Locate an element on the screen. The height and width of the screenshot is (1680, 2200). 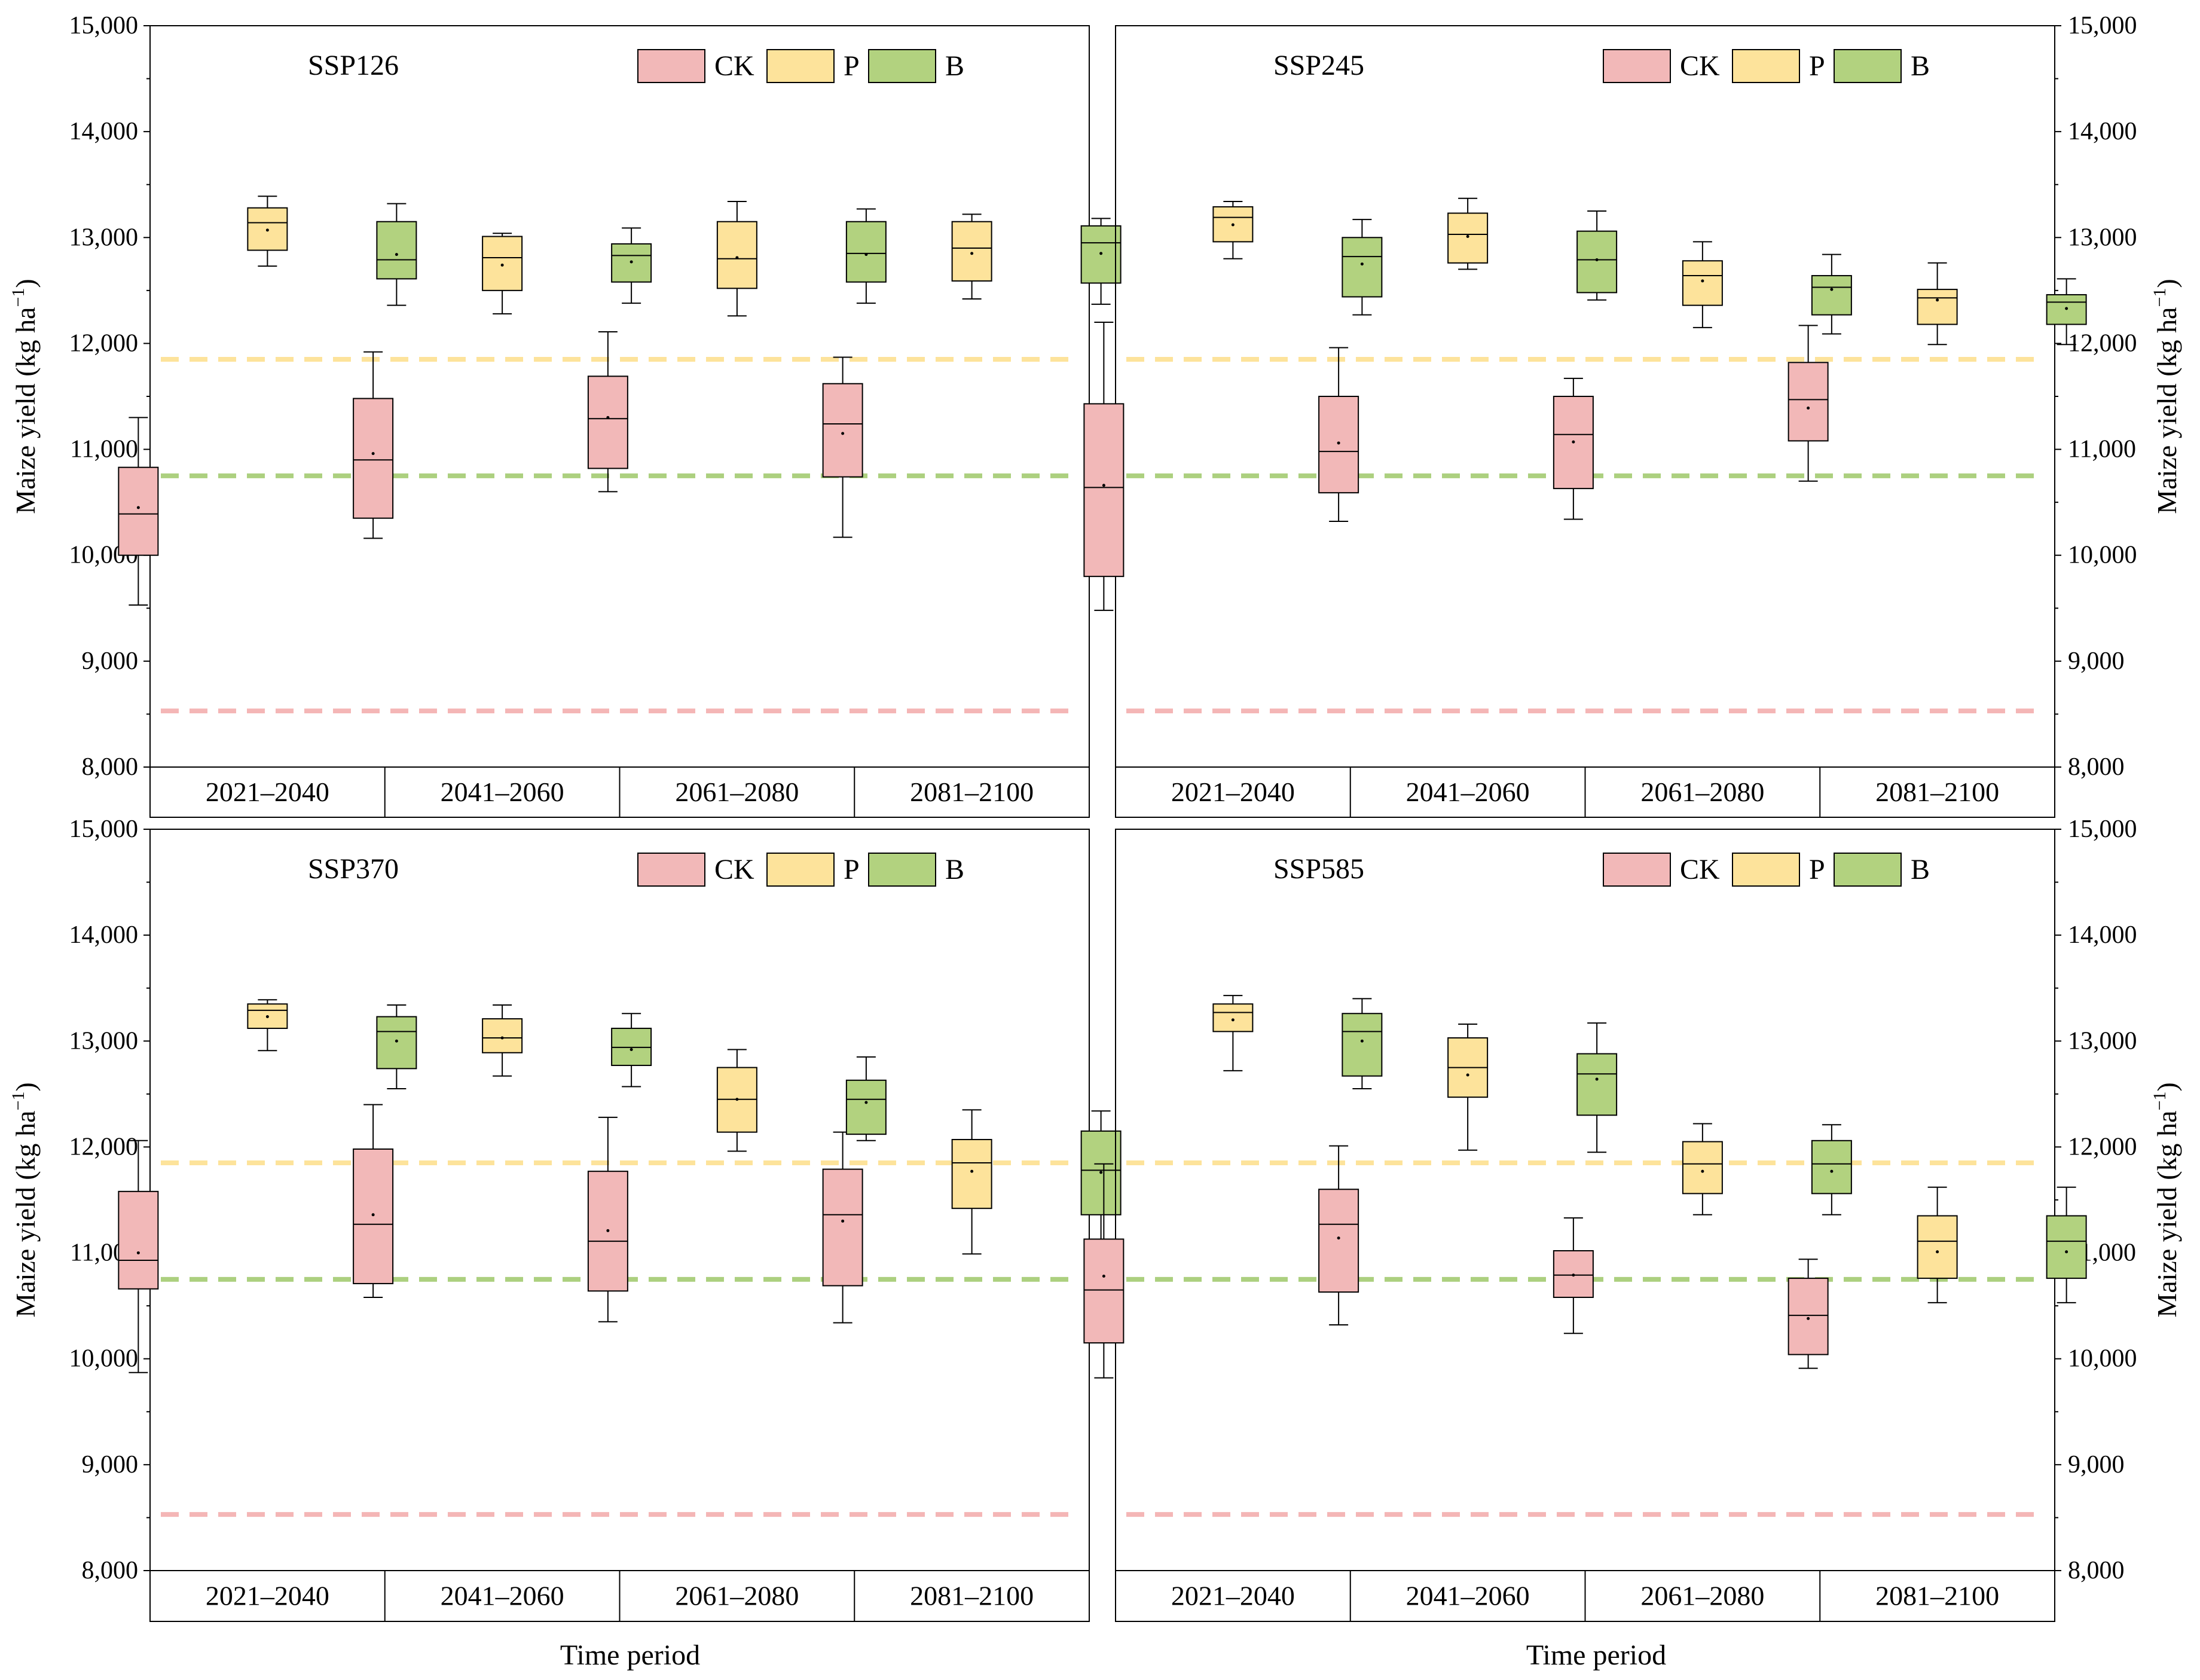
y-axis-title-exponent: −1 is located at coordinates (18, 1101).